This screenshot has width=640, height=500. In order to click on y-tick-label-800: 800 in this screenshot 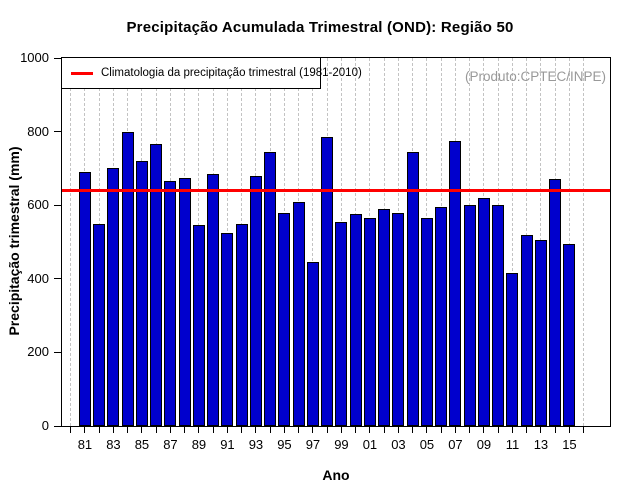, I will do `click(38, 131)`.